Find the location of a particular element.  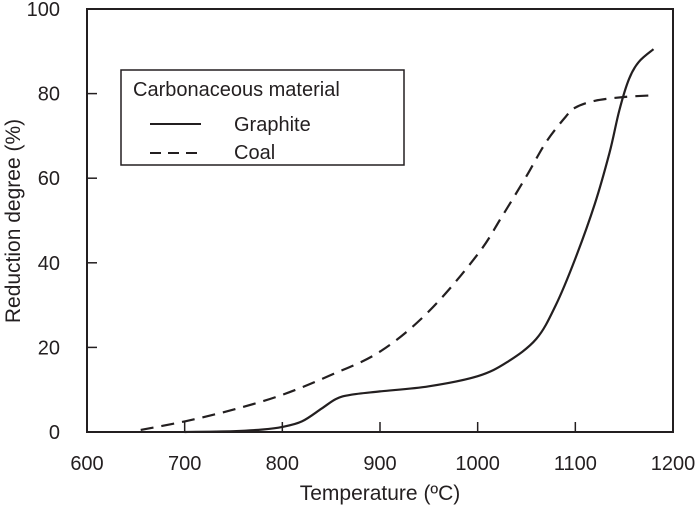

legend: Carbonaceous material Graphite Coal is located at coordinates (262, 117).